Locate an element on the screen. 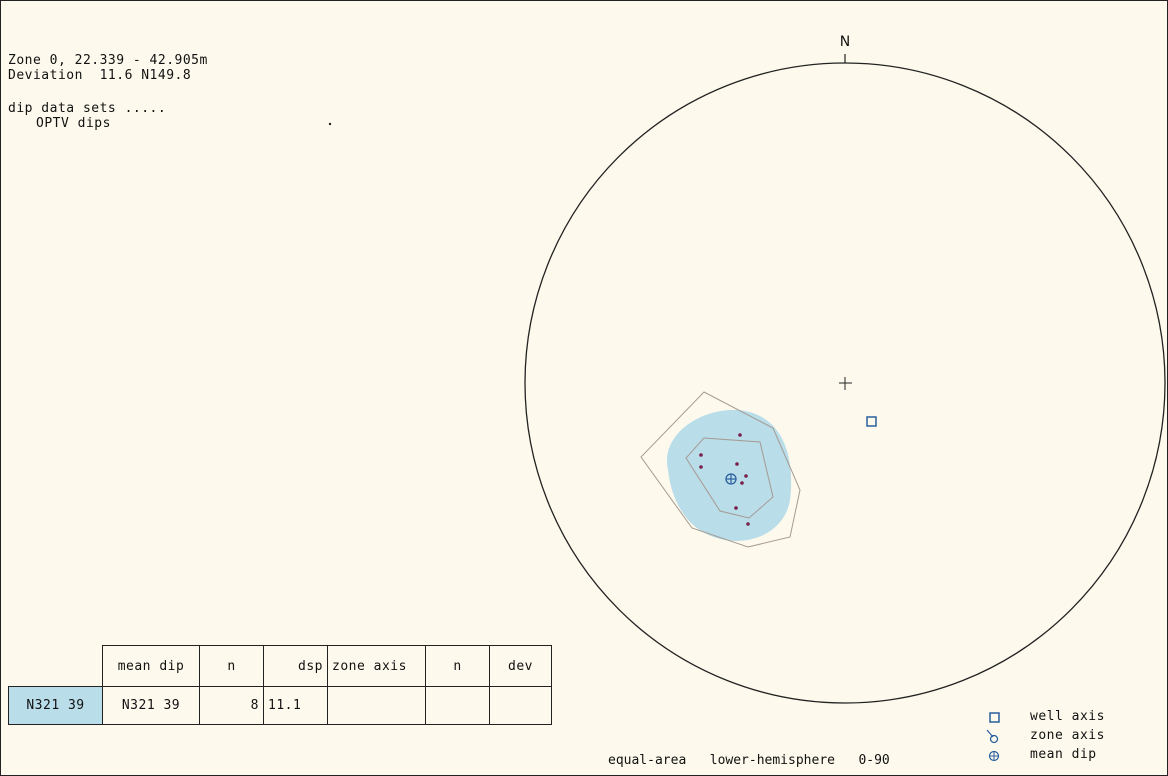 This screenshot has height=776, width=1168. n-cell: 8 is located at coordinates (231, 705).